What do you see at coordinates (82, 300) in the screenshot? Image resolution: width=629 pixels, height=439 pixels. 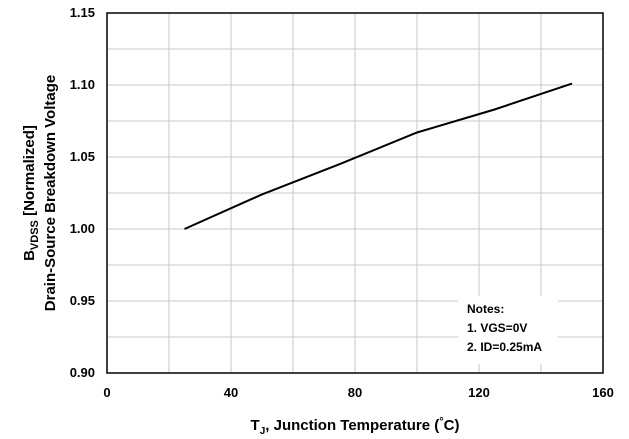 I see `y-tick-label: 0.95` at bounding box center [82, 300].